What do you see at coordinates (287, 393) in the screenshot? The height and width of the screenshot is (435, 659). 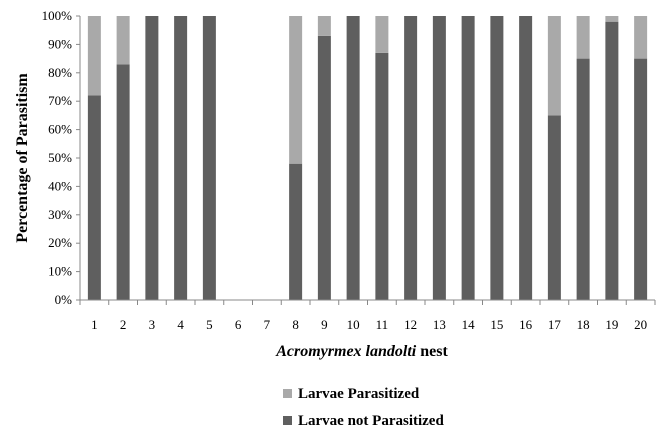 I see `legend-swatch-parasitized` at bounding box center [287, 393].